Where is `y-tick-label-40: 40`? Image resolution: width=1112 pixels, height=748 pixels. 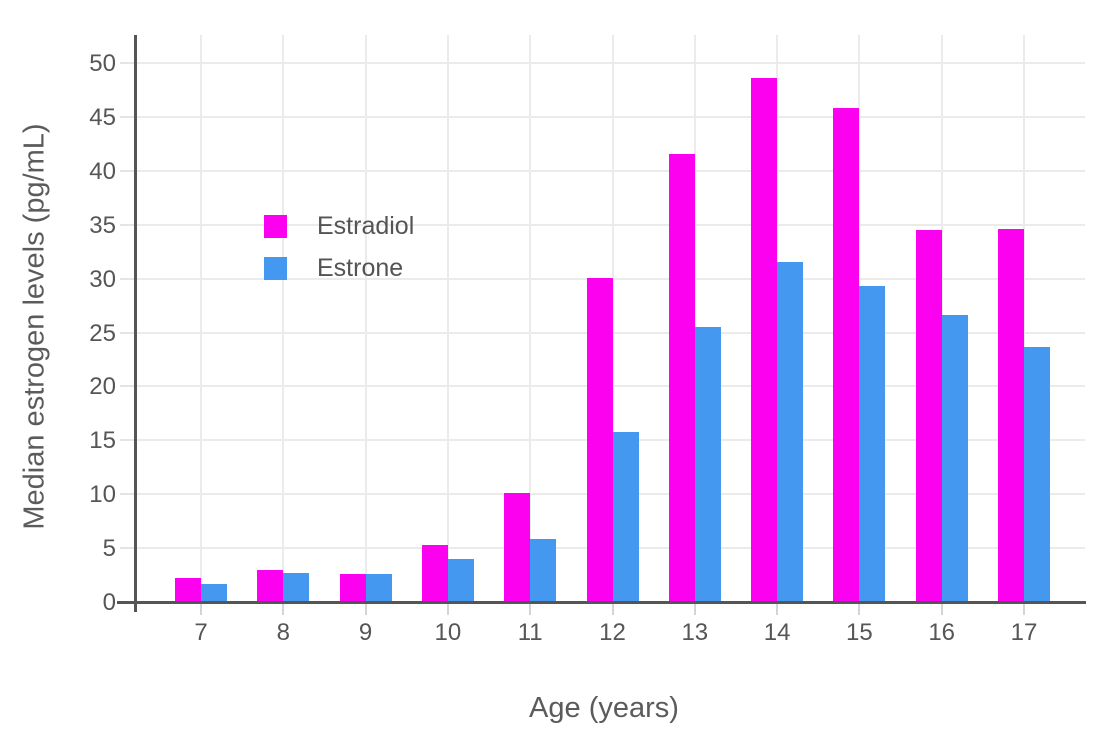
y-tick-label-40: 40 is located at coordinates (102, 171).